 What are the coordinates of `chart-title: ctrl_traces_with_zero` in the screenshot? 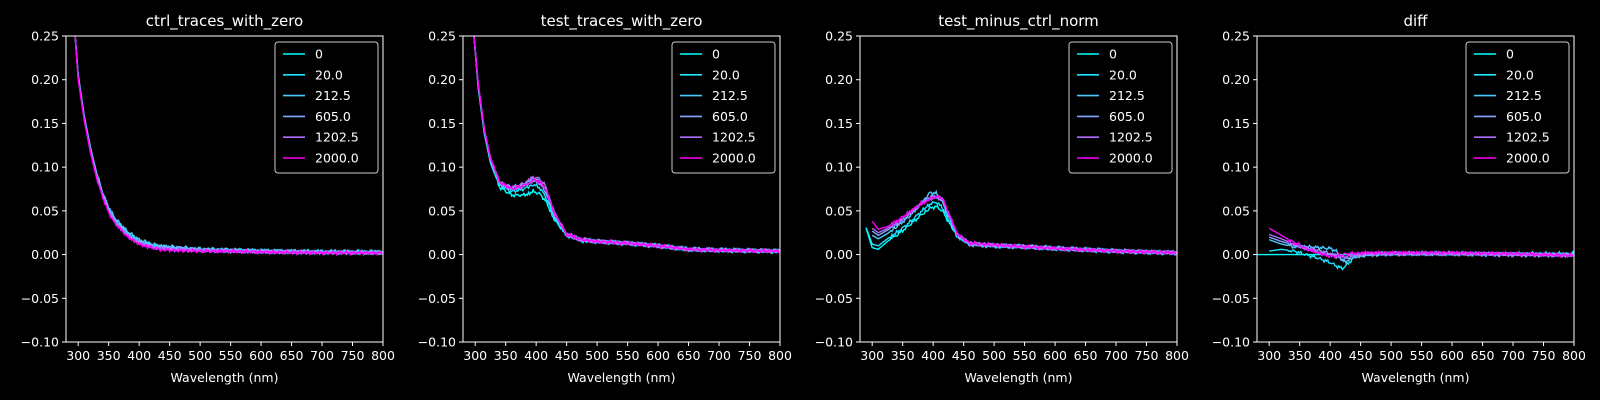 It's located at (224, 21).